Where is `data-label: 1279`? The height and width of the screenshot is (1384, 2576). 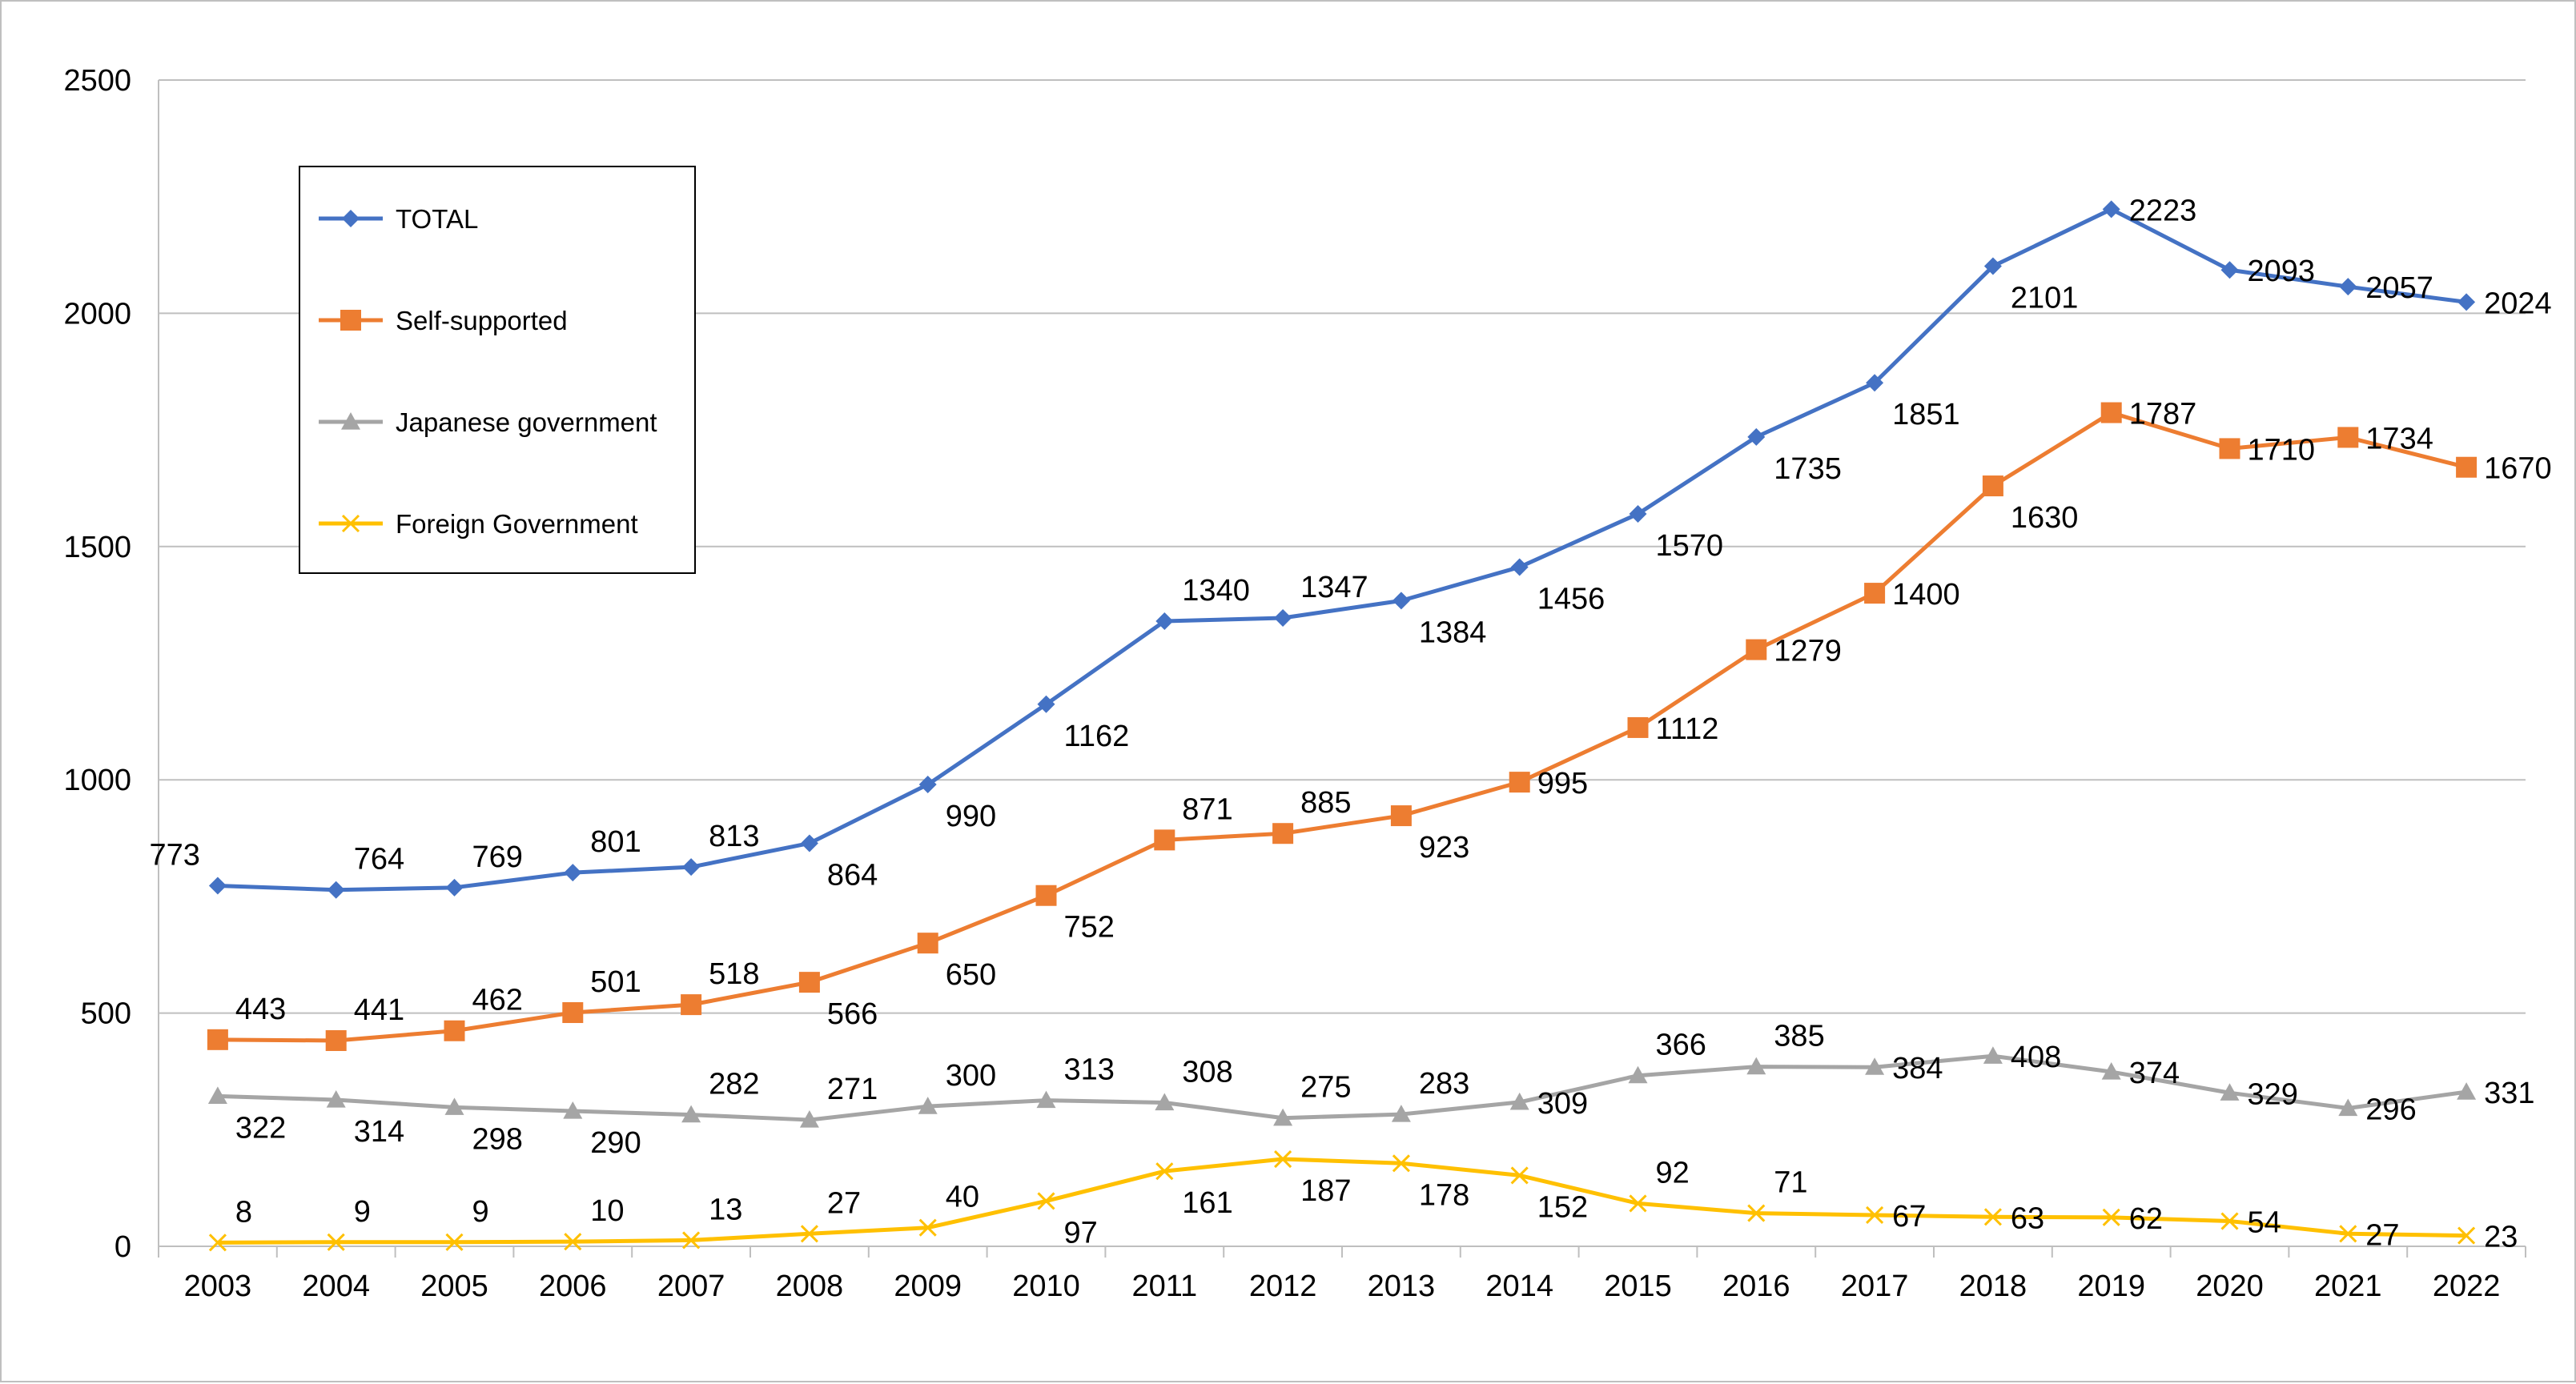
data-label: 1279 is located at coordinates (1808, 651).